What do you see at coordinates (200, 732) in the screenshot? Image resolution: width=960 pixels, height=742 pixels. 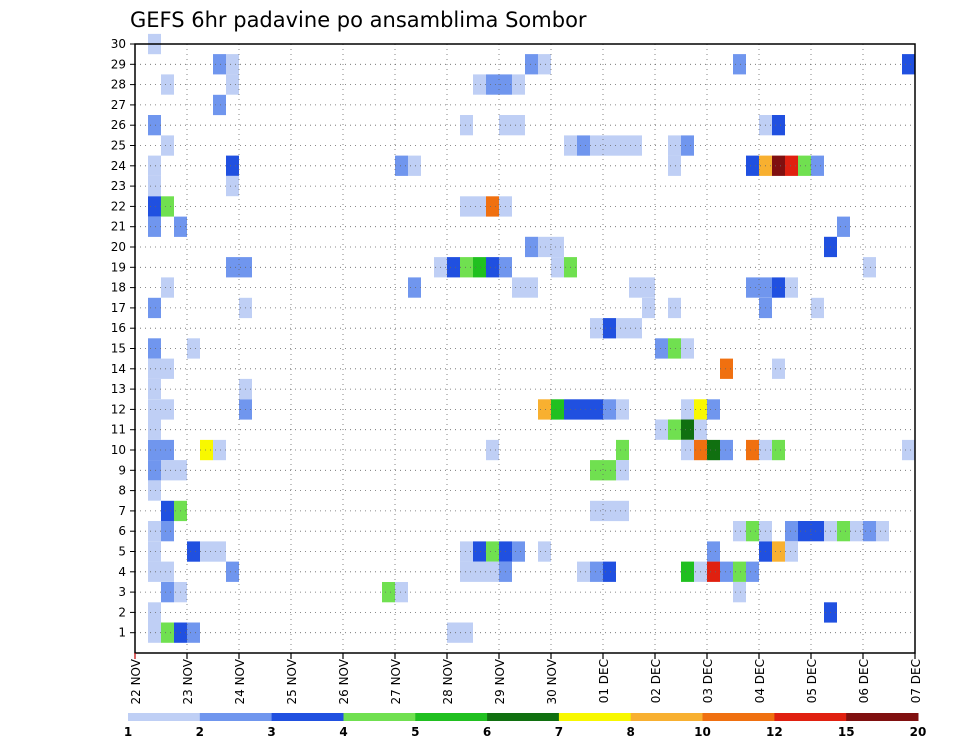 I see `colorbar-label: 2` at bounding box center [200, 732].